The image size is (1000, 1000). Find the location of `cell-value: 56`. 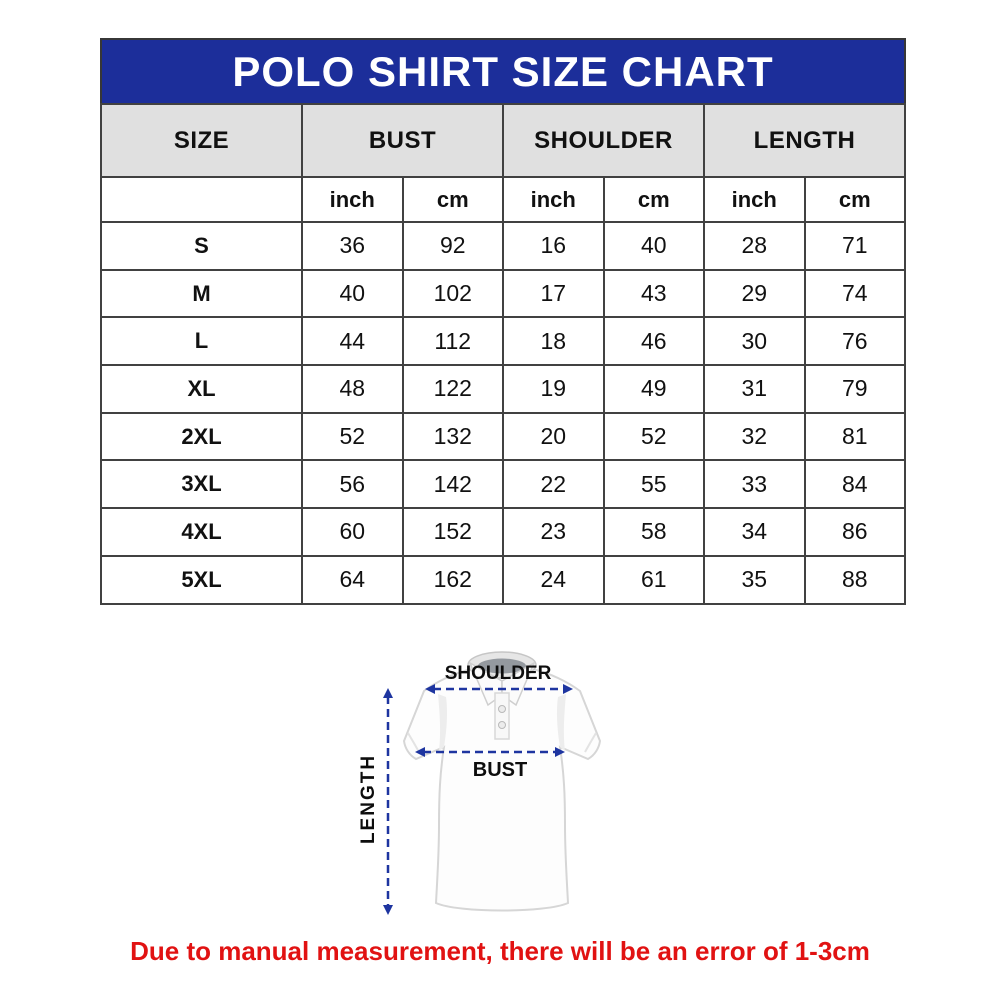

cell-value: 56 is located at coordinates (352, 484).